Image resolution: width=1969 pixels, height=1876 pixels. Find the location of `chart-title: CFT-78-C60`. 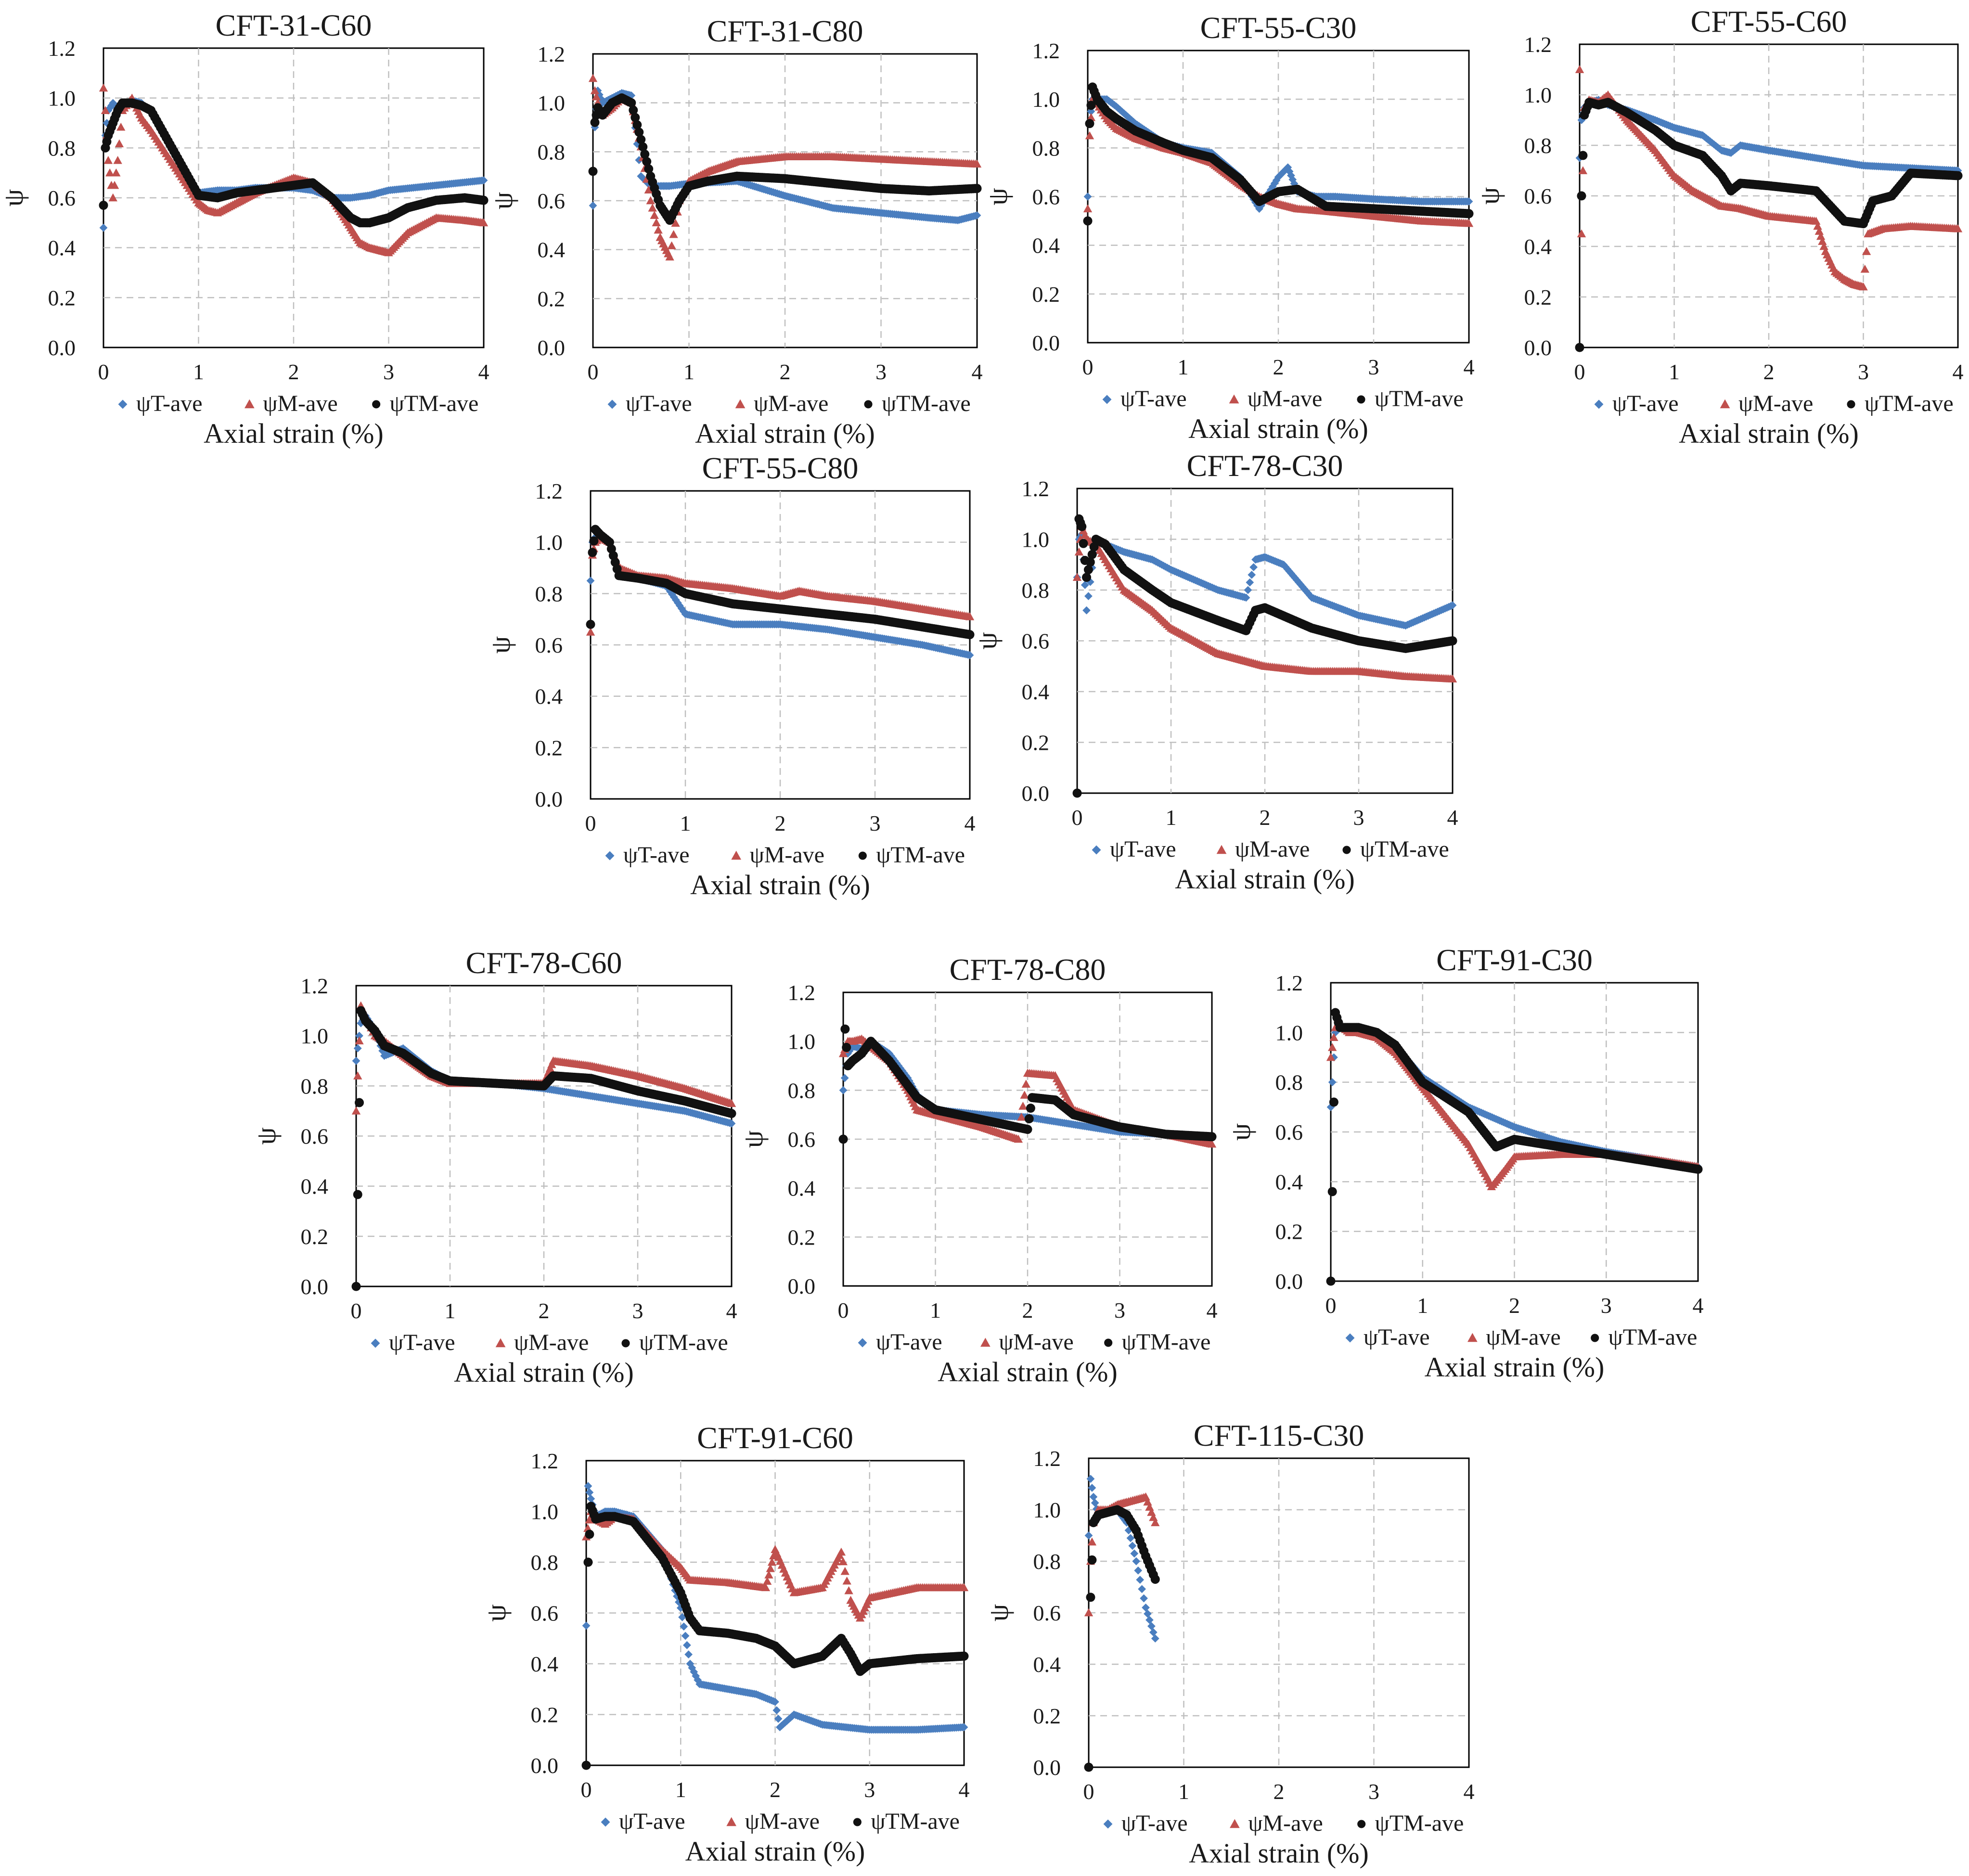

chart-title: CFT-78-C60 is located at coordinates (544, 963).